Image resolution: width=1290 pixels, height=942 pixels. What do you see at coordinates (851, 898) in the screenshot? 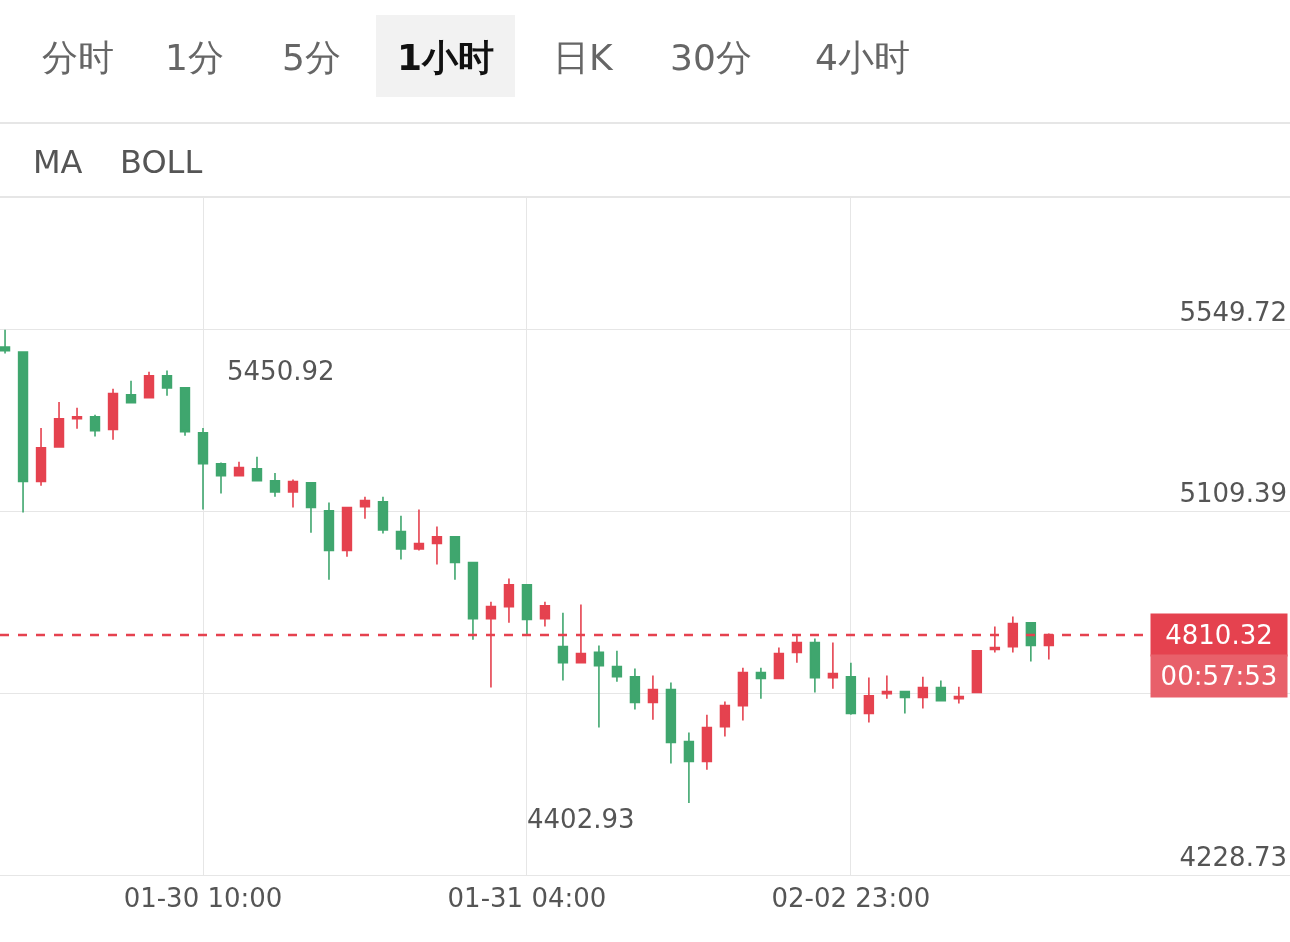
I see `x-tick-label: 02-02 23:00` at bounding box center [851, 898].